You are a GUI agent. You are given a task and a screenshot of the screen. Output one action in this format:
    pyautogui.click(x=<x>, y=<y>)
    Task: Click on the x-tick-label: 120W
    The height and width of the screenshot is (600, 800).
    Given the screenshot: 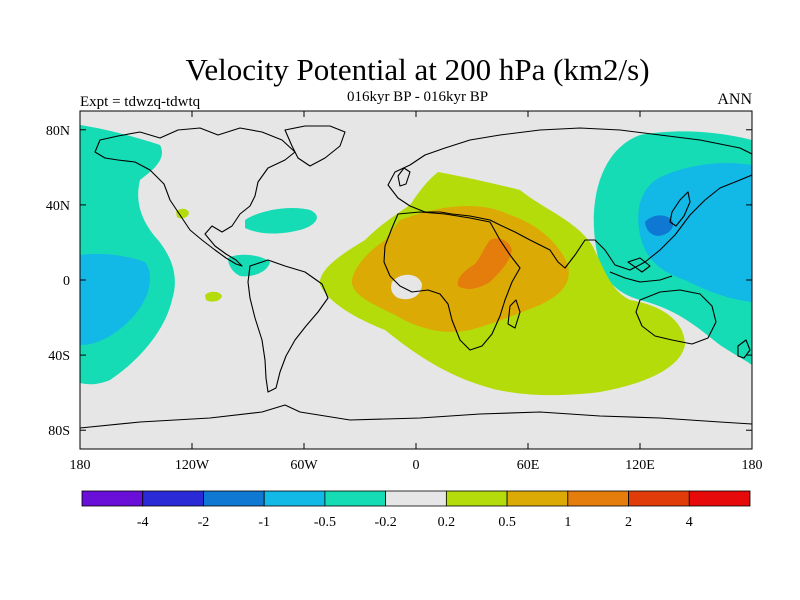 What is the action you would take?
    pyautogui.click(x=192, y=465)
    